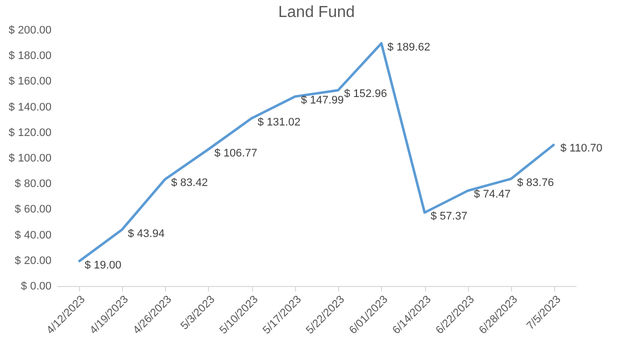  Describe the element at coordinates (33, 210) in the screenshot. I see `y-tick-label: $ 60.00` at that location.